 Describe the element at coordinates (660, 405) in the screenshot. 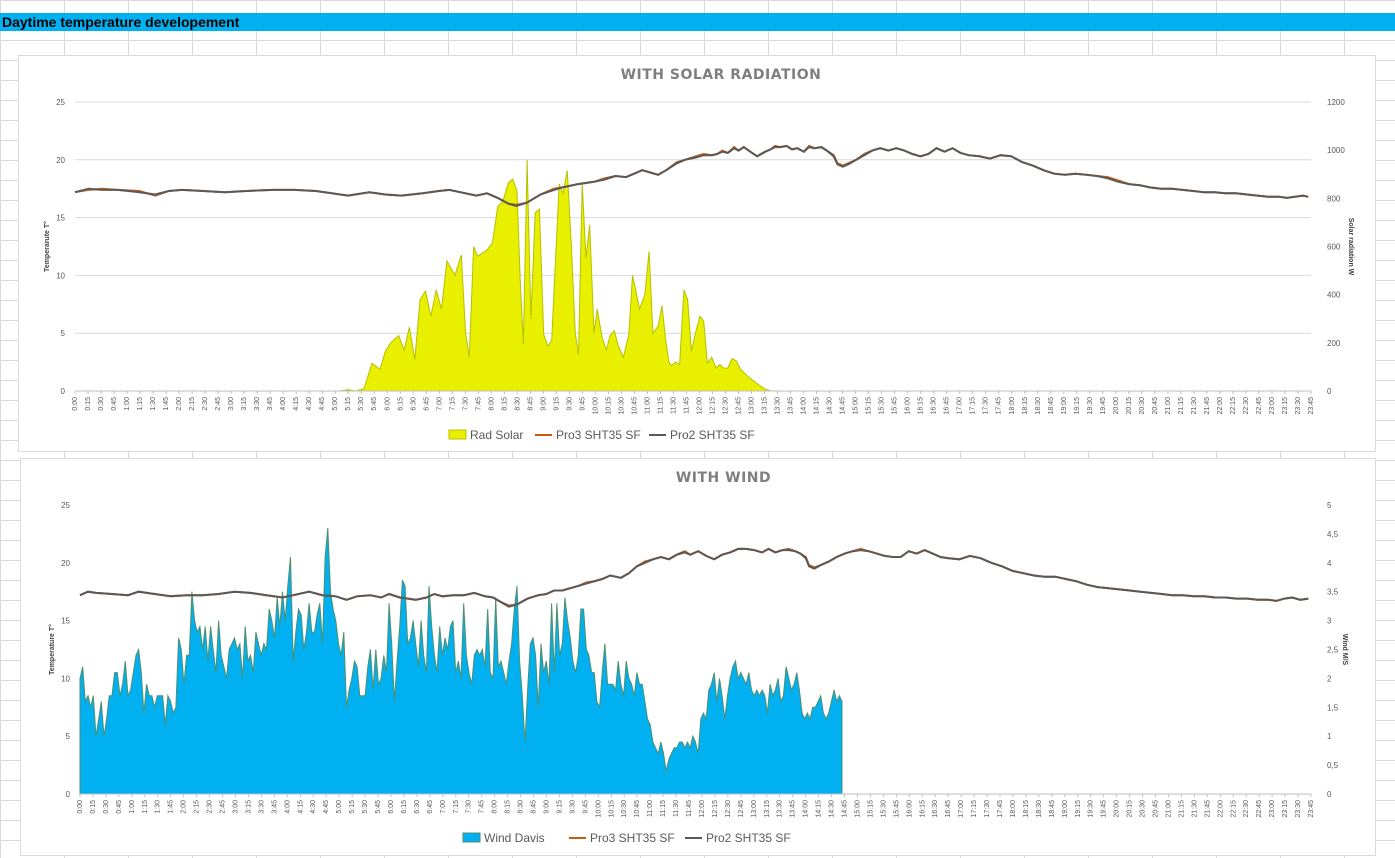

I see `x-tick-label: 11:15` at that location.